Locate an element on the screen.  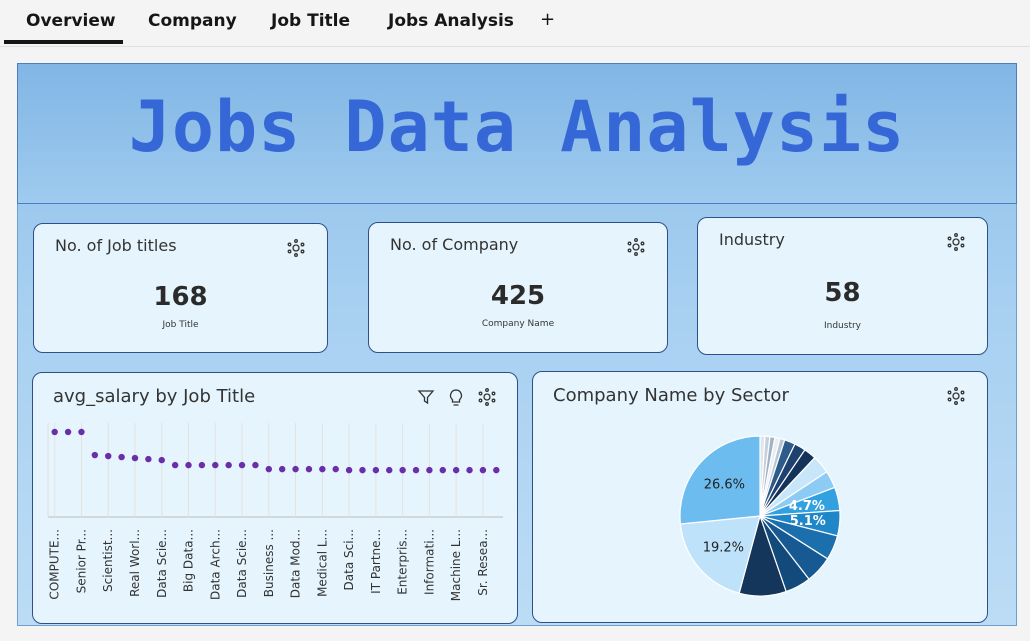
pie-chart: 4.7%5.1% 19.2% 26.6% is located at coordinates (760, 516).